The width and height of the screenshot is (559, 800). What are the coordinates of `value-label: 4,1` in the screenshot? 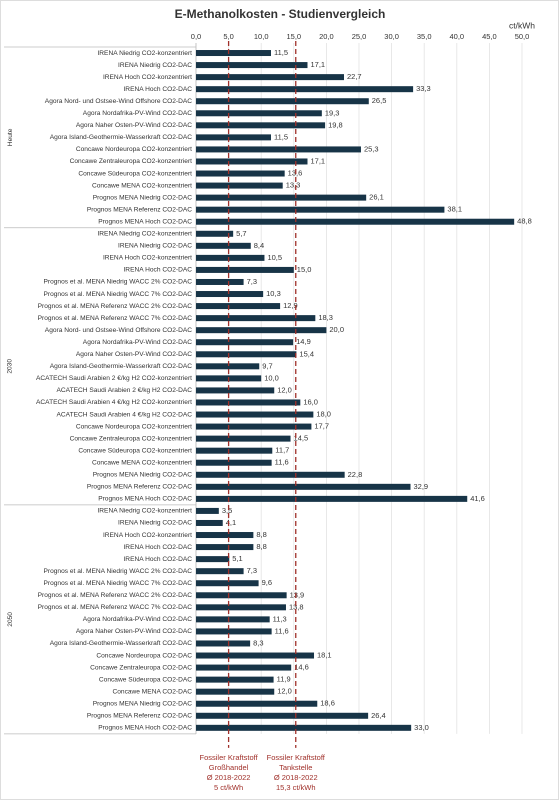 It's located at (231, 522).